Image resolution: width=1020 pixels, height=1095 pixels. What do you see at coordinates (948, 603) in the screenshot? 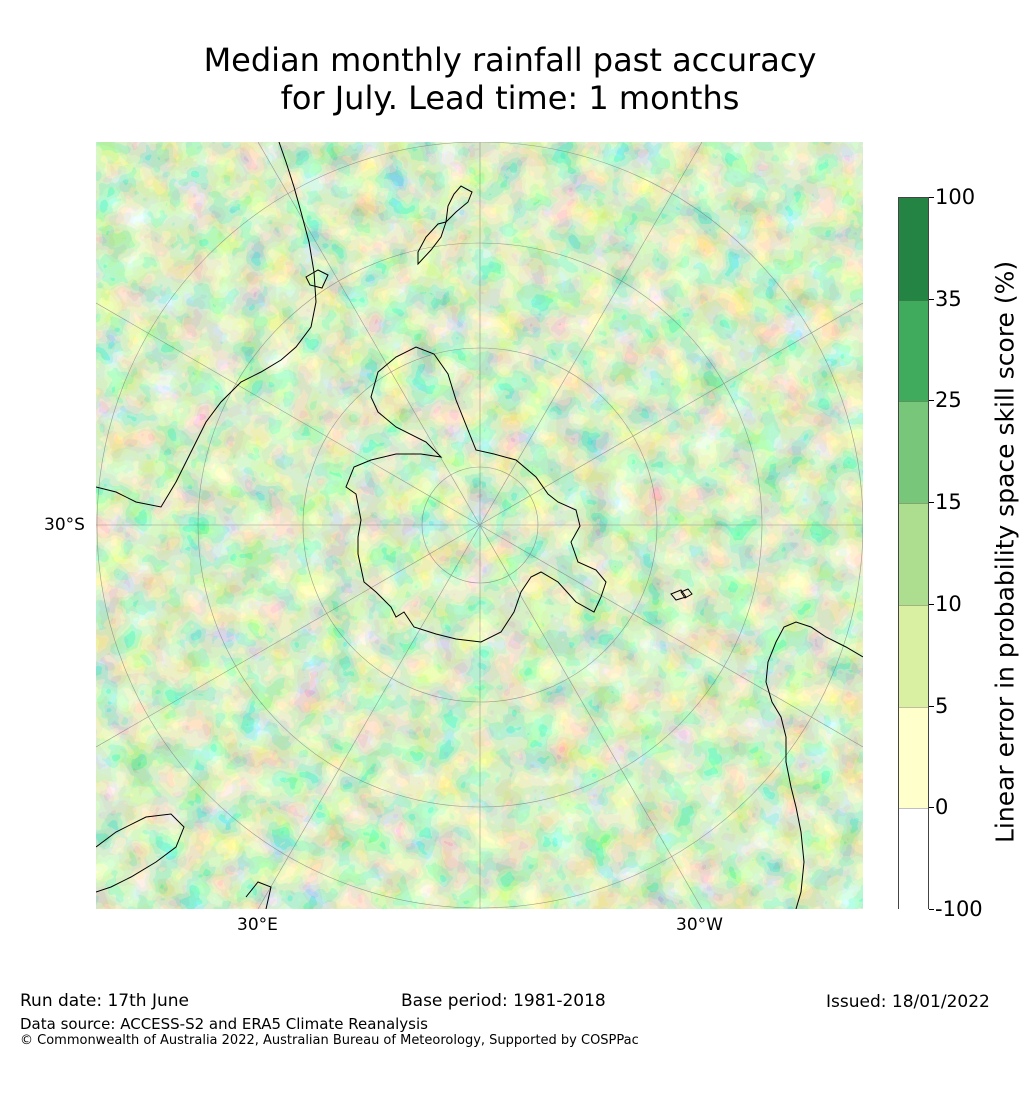
I see `colorbar-tick-label: 10` at bounding box center [948, 603].